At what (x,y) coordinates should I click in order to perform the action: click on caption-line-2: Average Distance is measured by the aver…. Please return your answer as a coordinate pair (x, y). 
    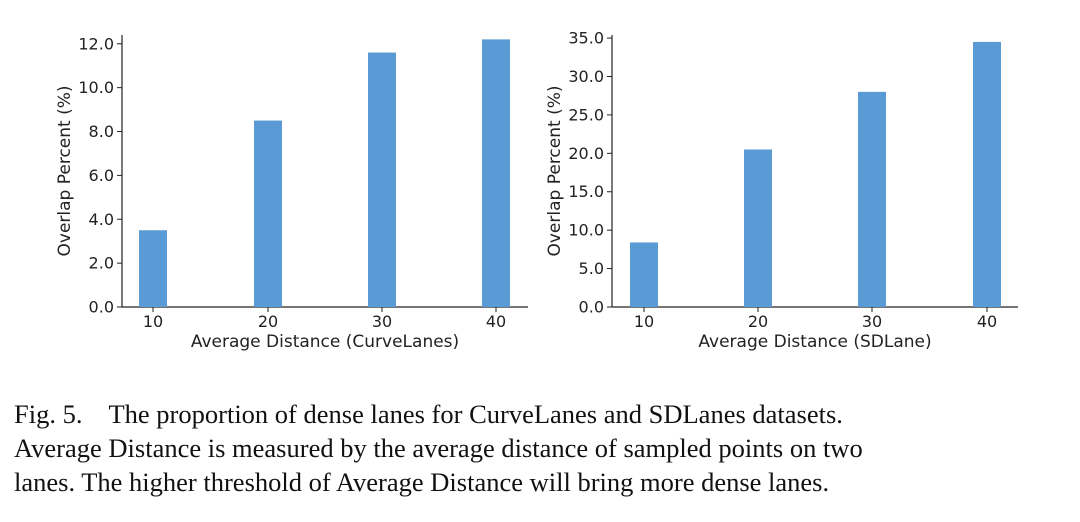
    Looking at the image, I should click on (438, 448).